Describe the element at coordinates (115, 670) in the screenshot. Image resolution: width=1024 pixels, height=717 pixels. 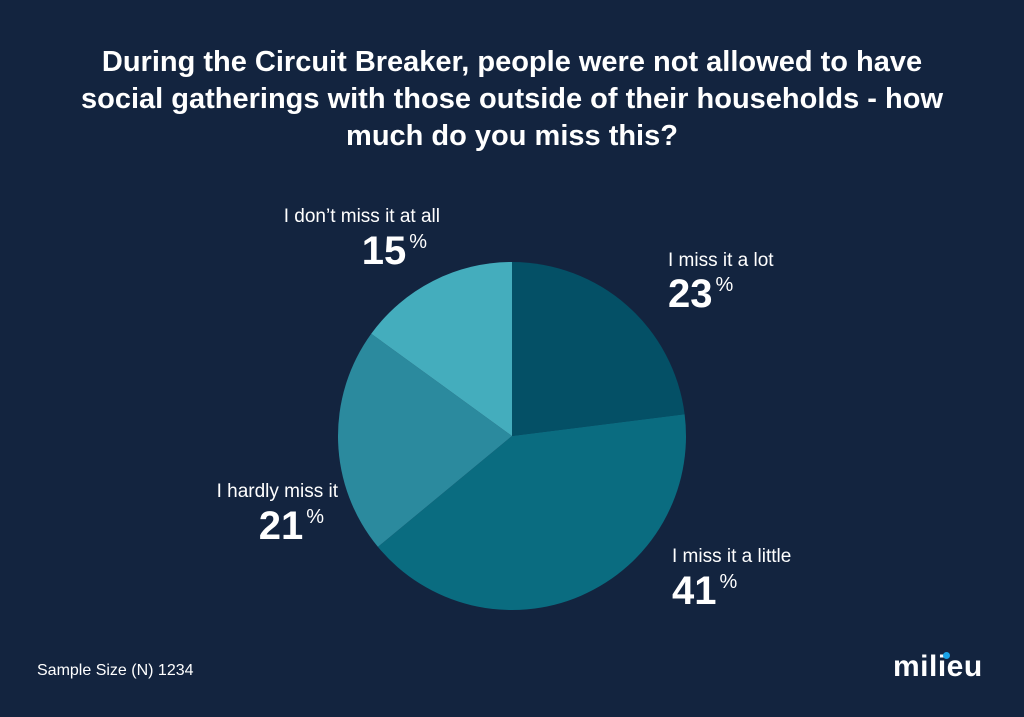
I see `sample-size: Sample Size (N) 1234` at that location.